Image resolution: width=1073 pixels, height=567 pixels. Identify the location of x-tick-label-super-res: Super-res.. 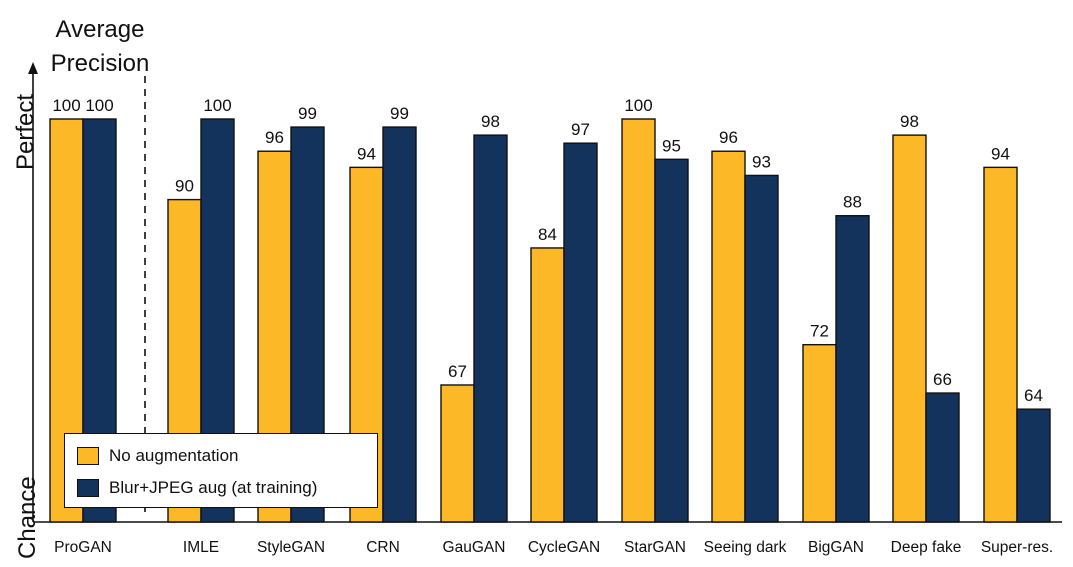
(1017, 547).